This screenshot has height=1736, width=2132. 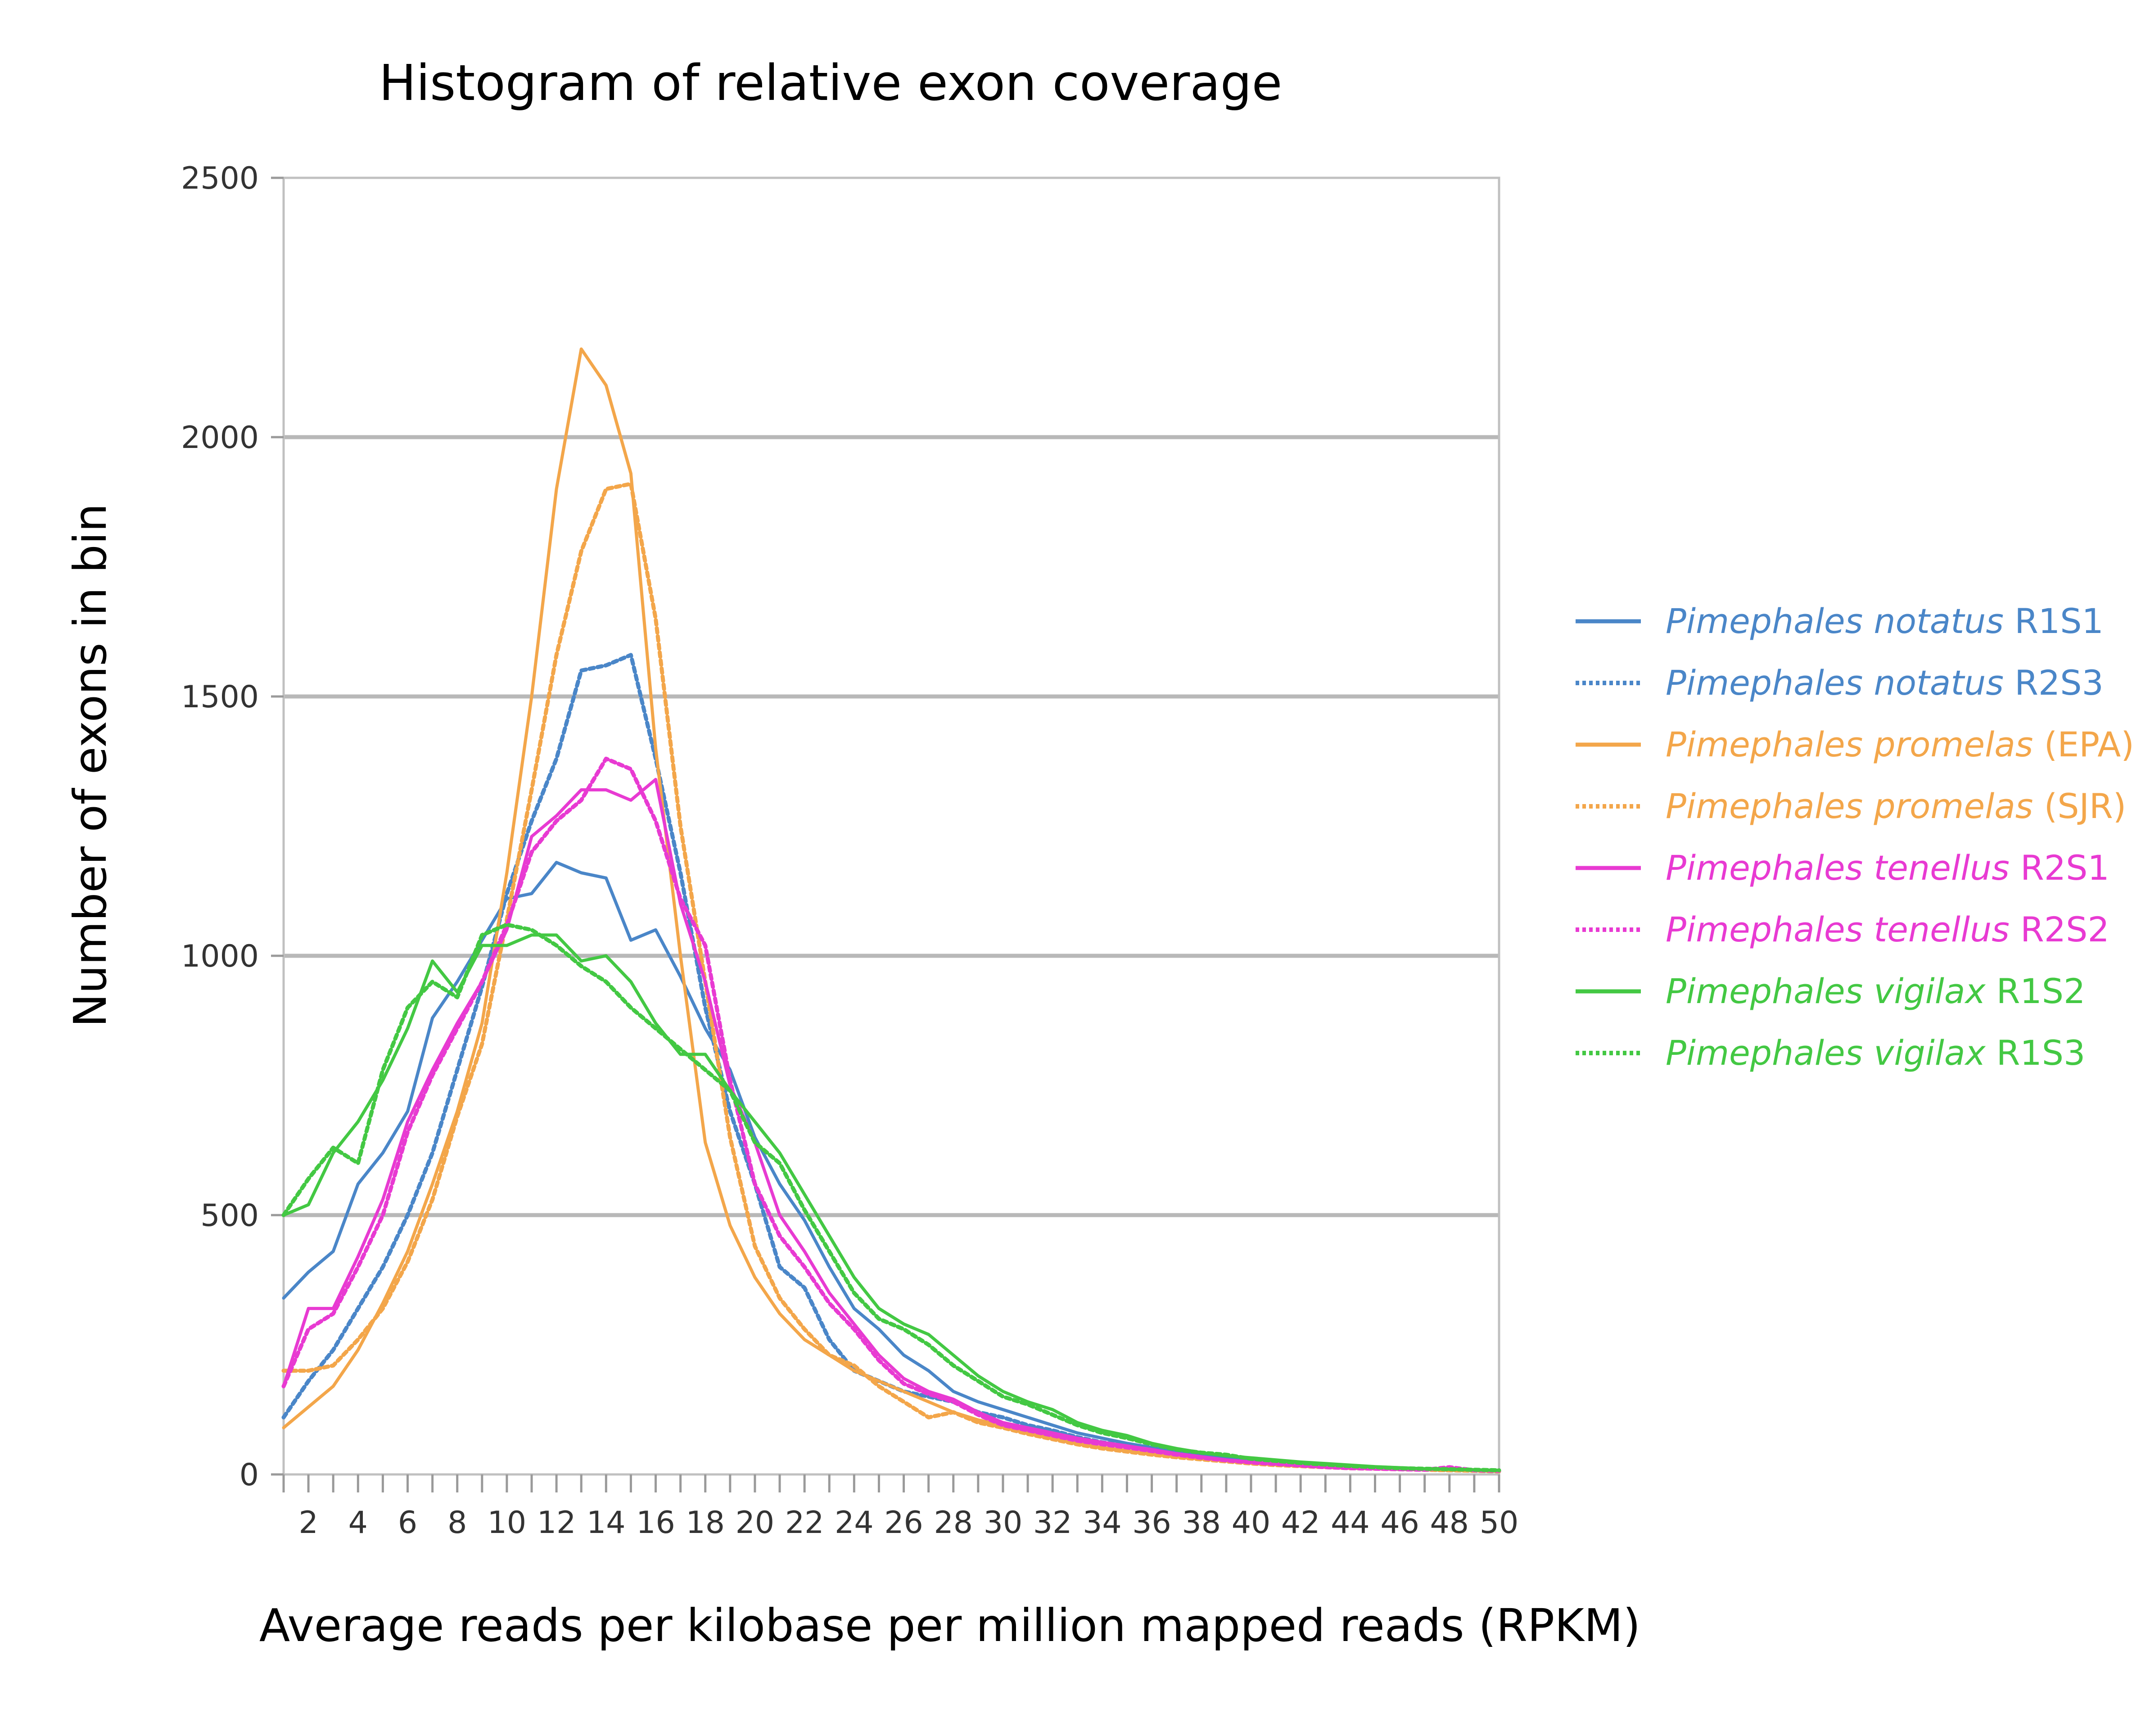 What do you see at coordinates (1151, 1523) in the screenshot?
I see `x-tick-label: 36` at bounding box center [1151, 1523].